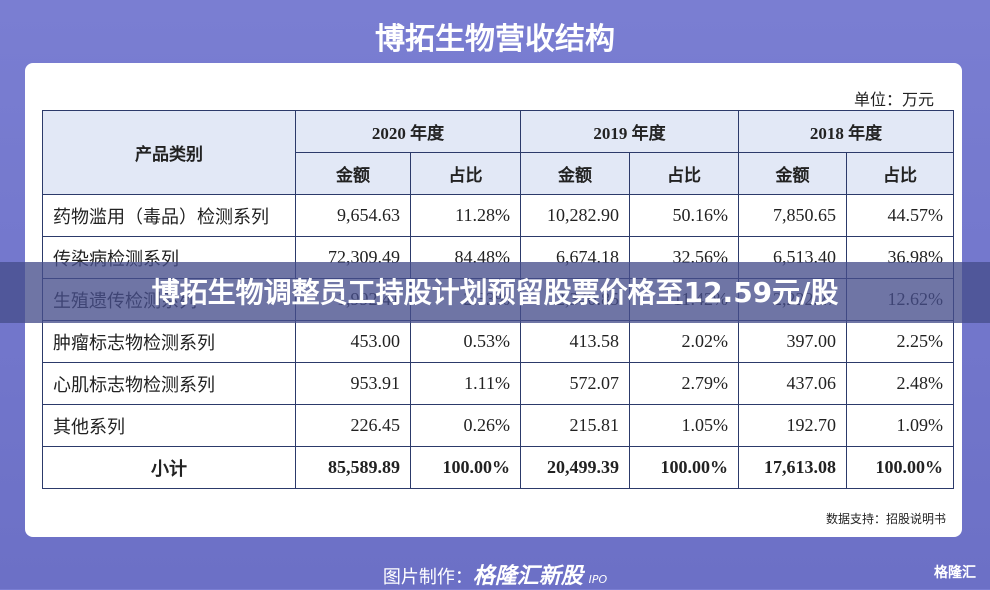 The image size is (990, 590). I want to click on header-row: 产品类别 2020 年度 2019 年度 2018 年度, so click(498, 152).